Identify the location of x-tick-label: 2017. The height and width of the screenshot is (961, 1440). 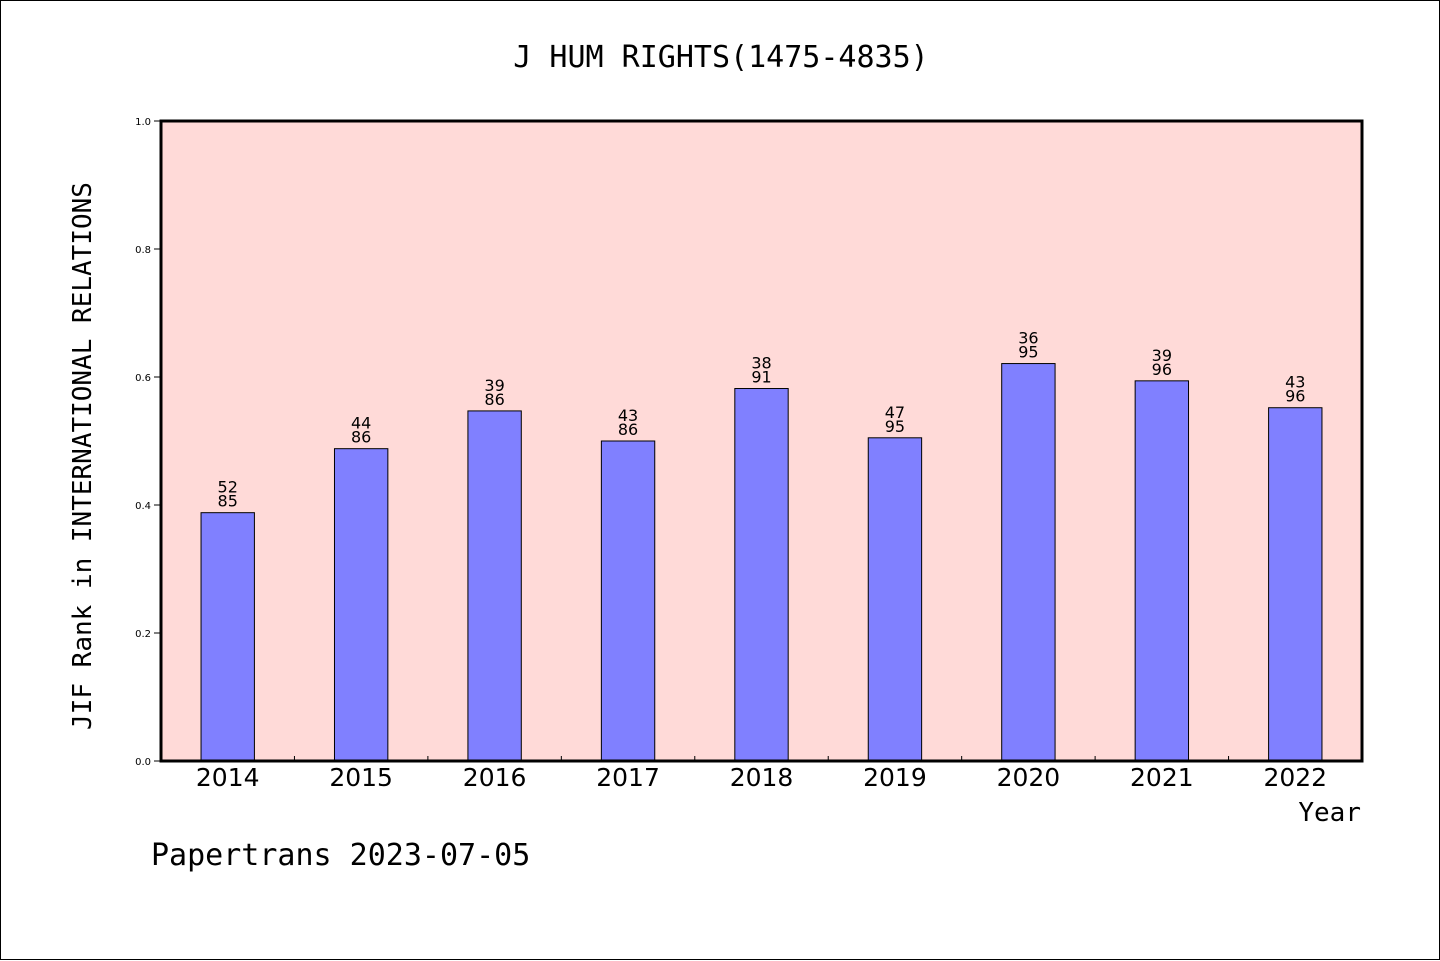
(628, 777).